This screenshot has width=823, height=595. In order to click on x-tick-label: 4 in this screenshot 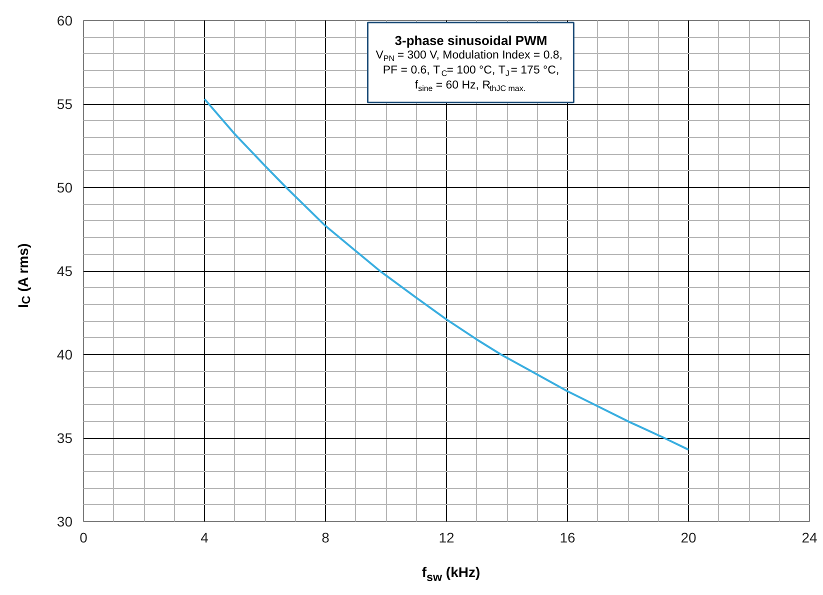, I will do `click(204, 538)`.